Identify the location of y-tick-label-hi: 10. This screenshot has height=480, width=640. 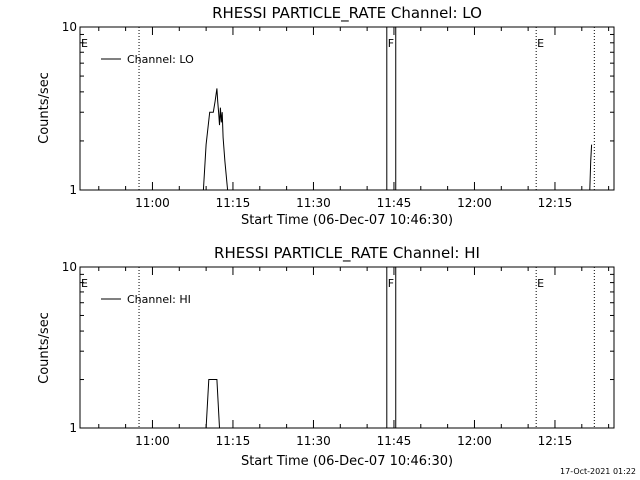
(69, 267).